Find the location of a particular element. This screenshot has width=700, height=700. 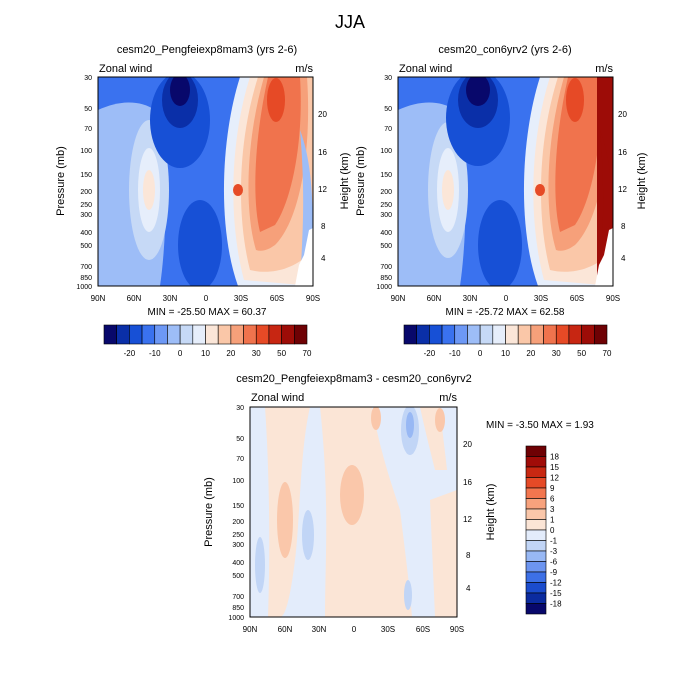

colorbar-label: -12 is located at coordinates (556, 583).